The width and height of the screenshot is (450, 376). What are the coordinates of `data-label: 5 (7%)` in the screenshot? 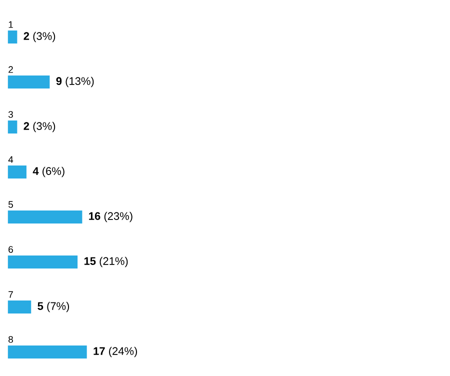 It's located at (54, 307).